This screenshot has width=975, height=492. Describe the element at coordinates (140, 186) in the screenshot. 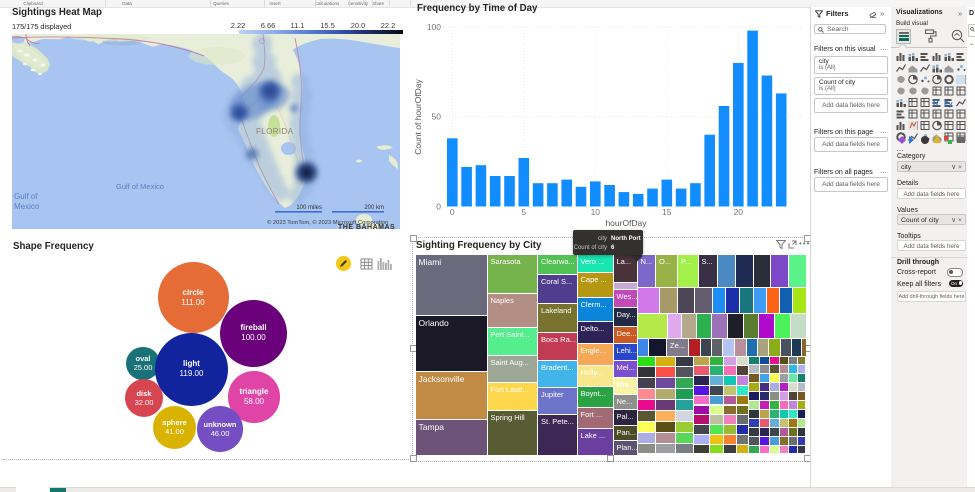

I see `svg-text: Gulf of Mexico` at that location.